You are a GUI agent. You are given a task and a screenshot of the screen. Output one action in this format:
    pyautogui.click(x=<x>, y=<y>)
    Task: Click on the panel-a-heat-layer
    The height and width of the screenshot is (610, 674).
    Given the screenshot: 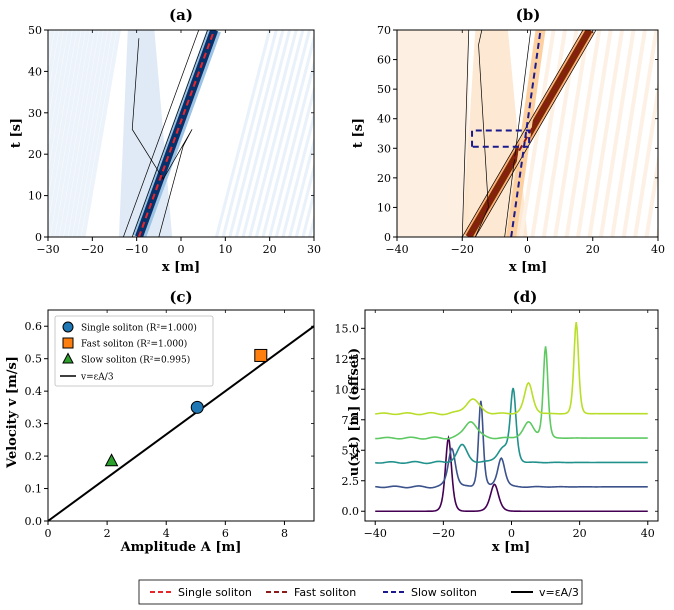 What is the action you would take?
    pyautogui.click(x=181, y=133)
    